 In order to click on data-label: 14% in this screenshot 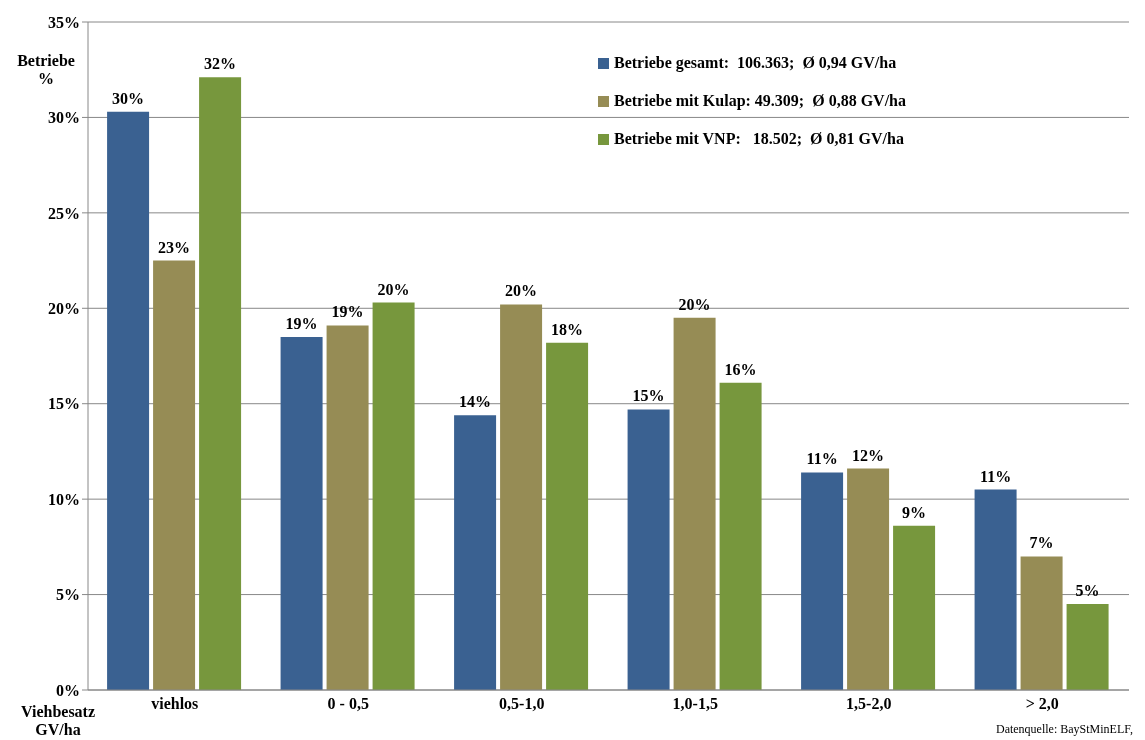, I will do `click(475, 402)`.